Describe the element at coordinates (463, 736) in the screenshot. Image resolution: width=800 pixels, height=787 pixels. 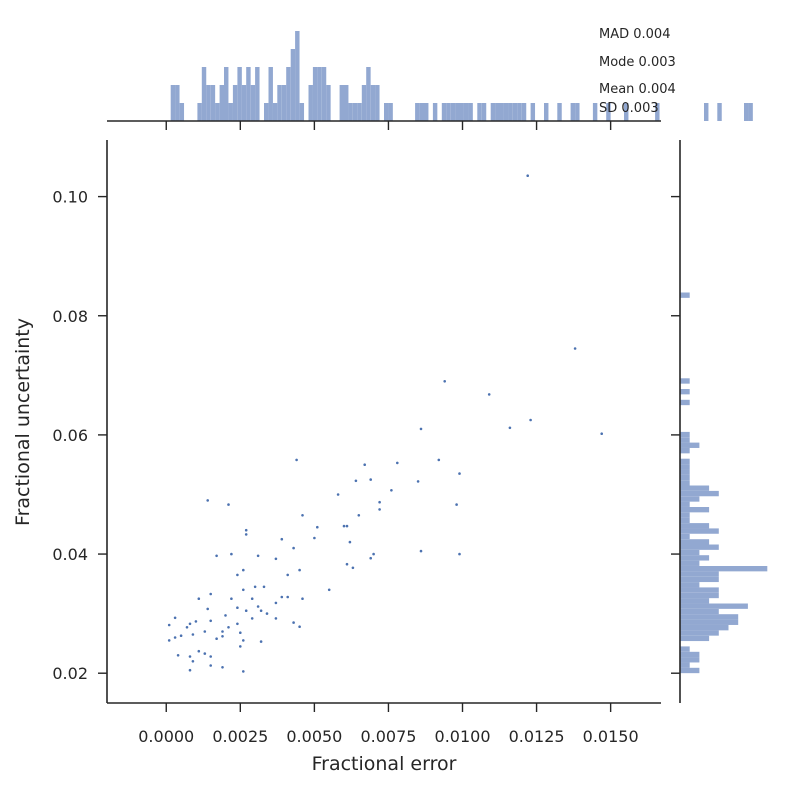
I see `x-tick-label: 0.0100` at that location.